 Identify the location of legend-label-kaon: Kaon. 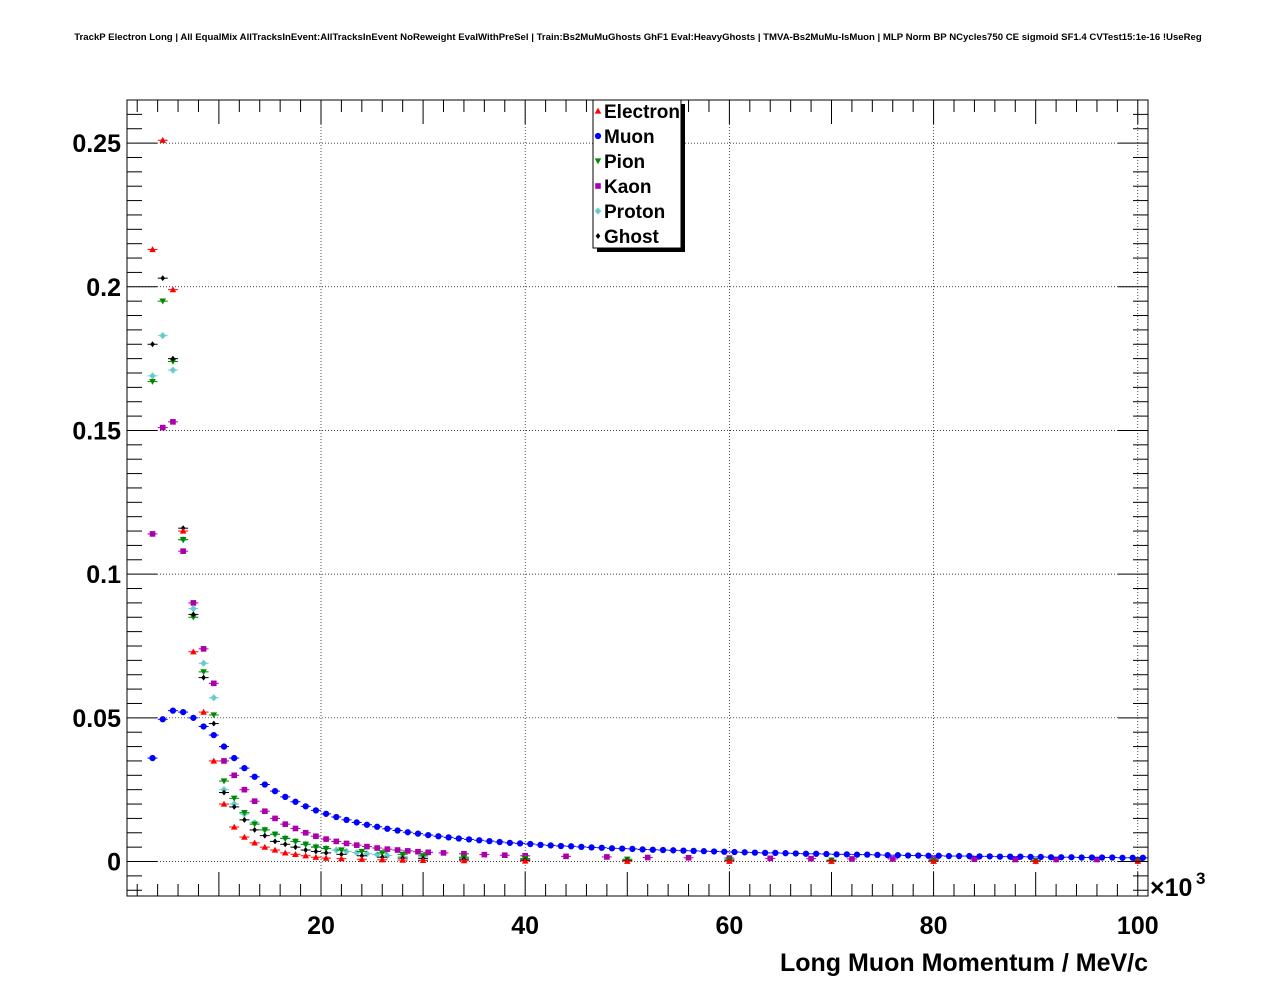
(628, 187).